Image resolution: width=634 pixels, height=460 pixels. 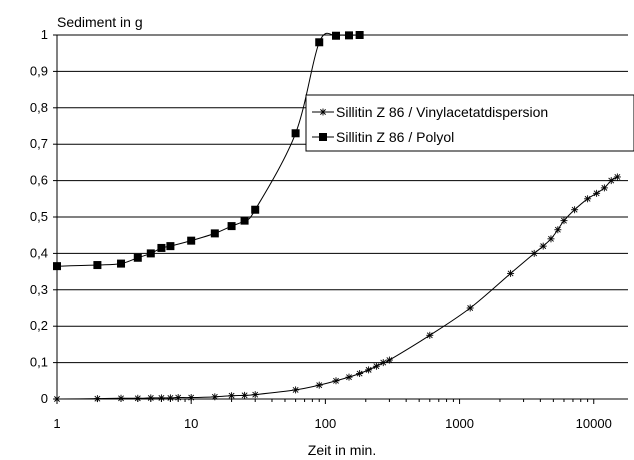 I want to click on y-tick-label: 0,4, so click(x=39, y=252).